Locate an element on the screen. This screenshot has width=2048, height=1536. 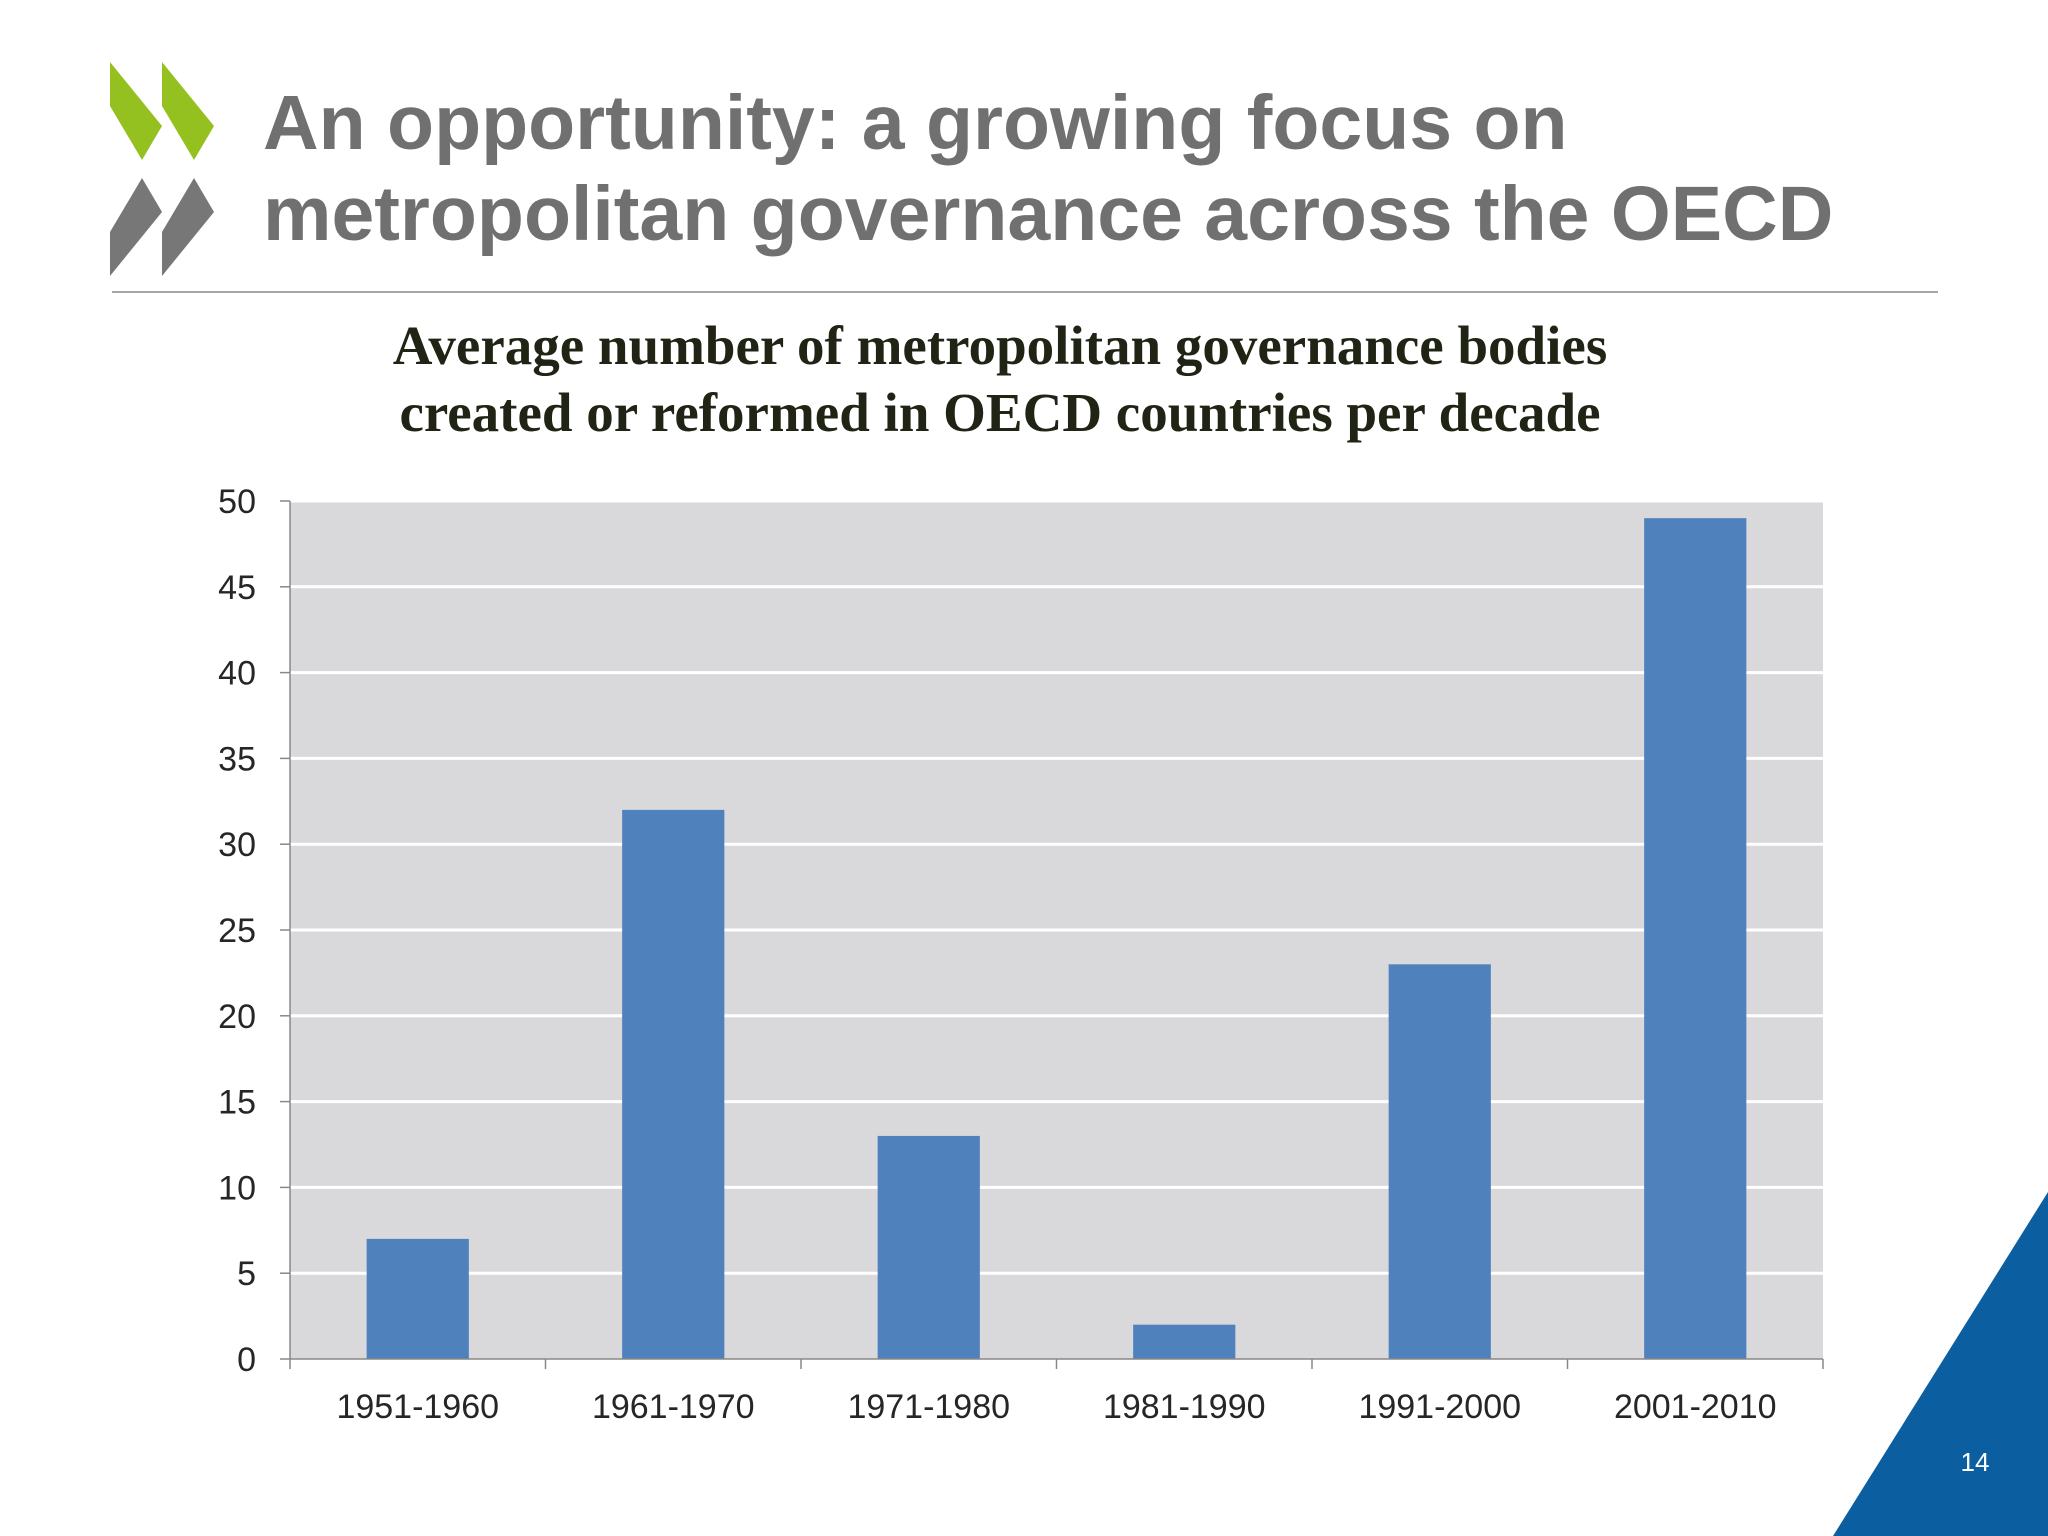
oecd-logo is located at coordinates (162, 169).